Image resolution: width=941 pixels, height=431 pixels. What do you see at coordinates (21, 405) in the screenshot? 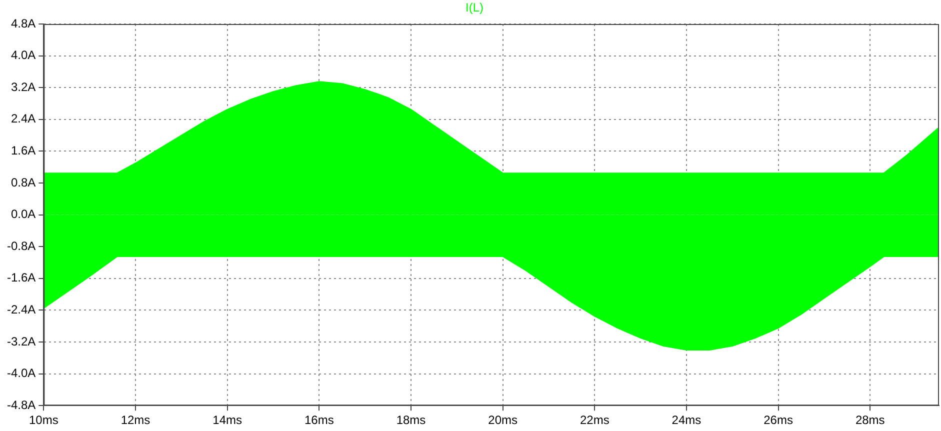
I see `y-tick-label: -4.8A` at bounding box center [21, 405].